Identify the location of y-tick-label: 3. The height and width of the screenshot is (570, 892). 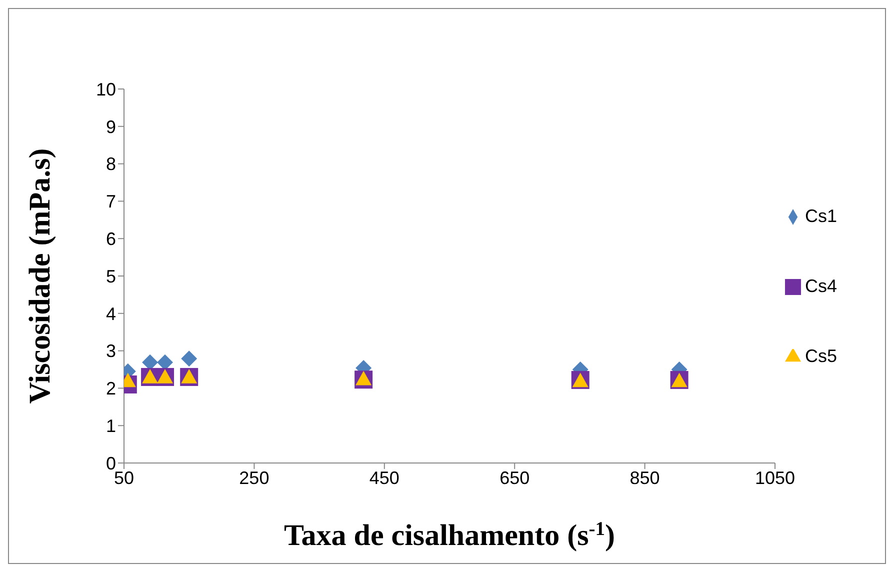
(111, 351).